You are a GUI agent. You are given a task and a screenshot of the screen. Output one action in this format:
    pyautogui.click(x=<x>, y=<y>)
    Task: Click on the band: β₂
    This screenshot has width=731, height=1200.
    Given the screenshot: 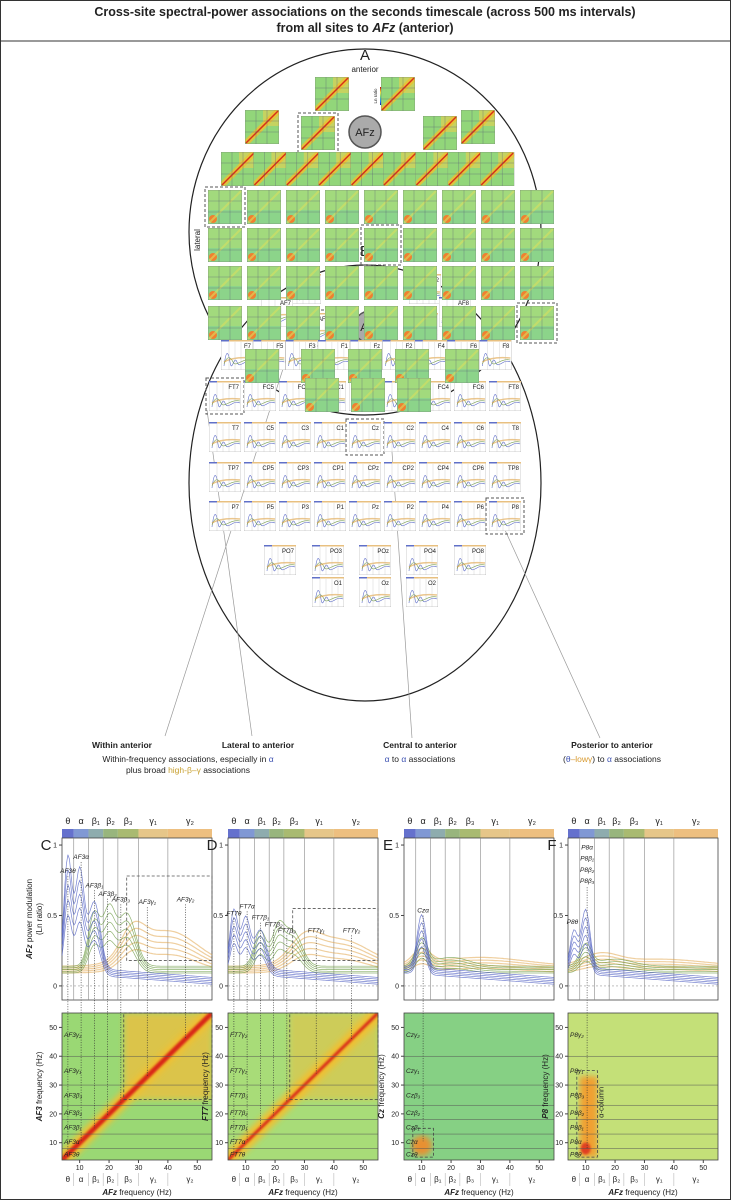 What is the action you would take?
    pyautogui.click(x=79, y=1113)
    